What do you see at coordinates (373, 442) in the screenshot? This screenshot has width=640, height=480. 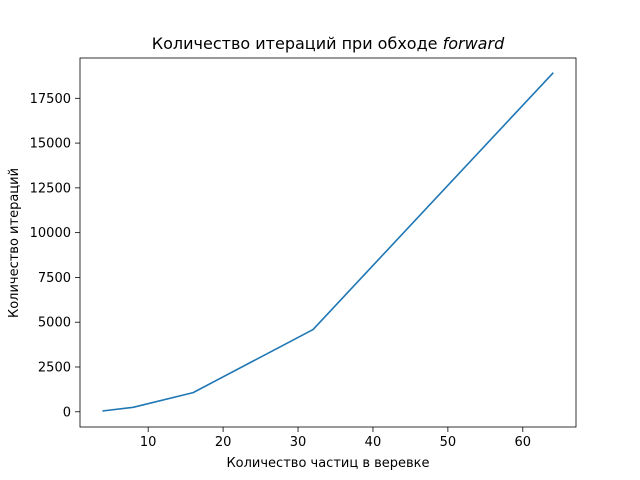 I see `x-tick-label: 40` at bounding box center [373, 442].